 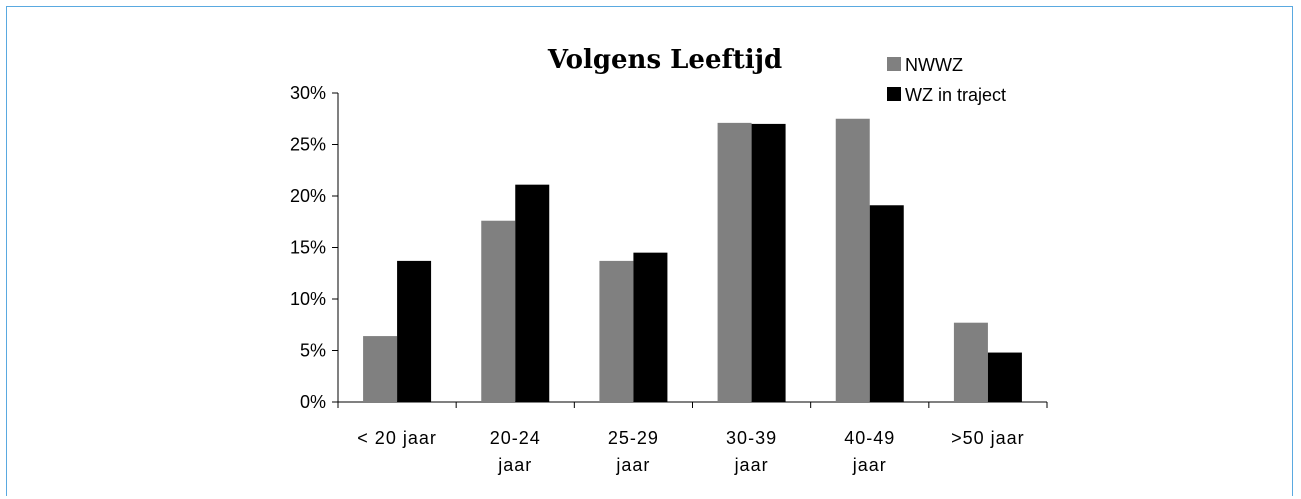 I want to click on y-tick-label: 15%, so click(x=308, y=248).